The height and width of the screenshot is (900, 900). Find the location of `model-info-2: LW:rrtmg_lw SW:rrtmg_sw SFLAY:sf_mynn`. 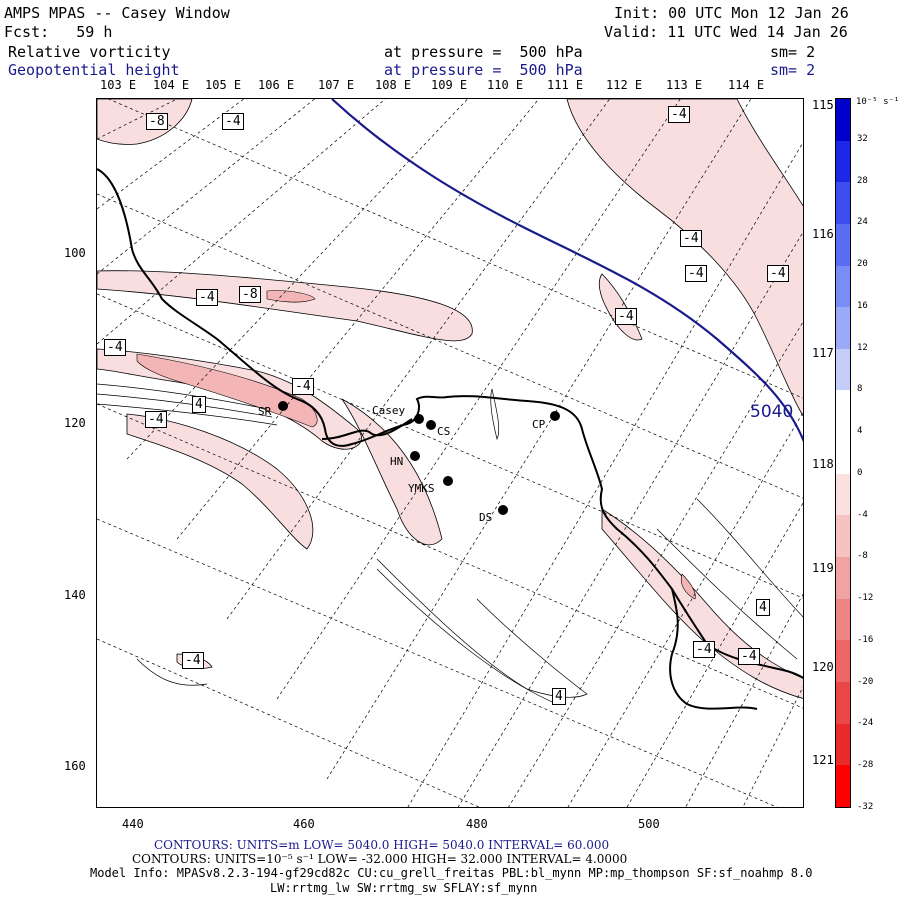

model-info-2: LW:rrtmg_lw SW:rrtmg_sw SFLAY:sf_mynn is located at coordinates (404, 888).